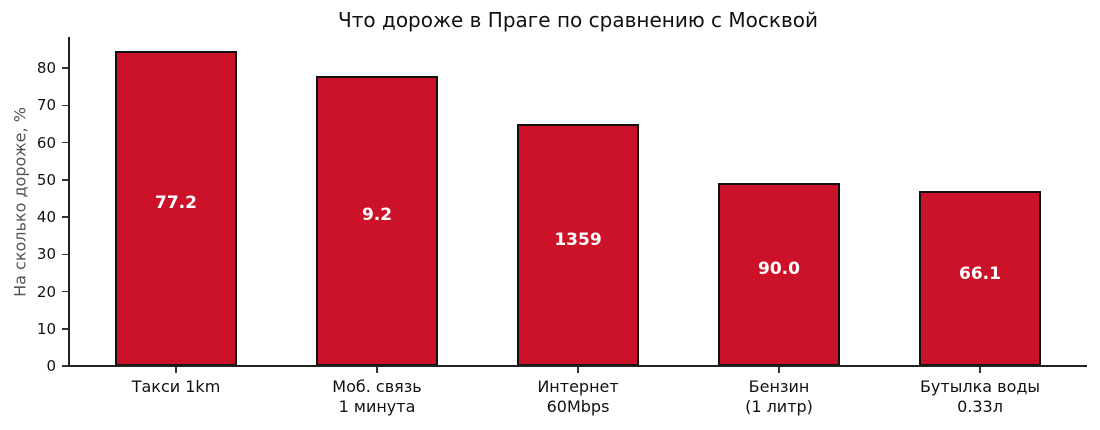 Image resolution: width=1100 pixels, height=430 pixels. I want to click on y-tick-label: 70, so click(46, 105).